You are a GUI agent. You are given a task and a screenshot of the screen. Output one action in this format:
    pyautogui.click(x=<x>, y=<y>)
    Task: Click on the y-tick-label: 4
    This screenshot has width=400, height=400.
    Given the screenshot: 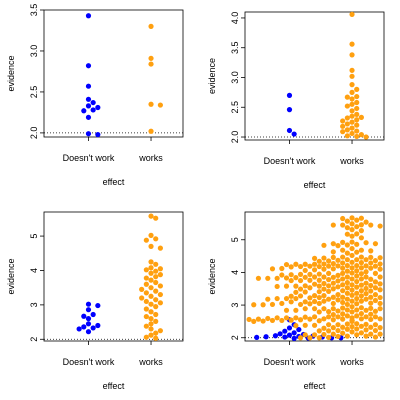 What is the action you would take?
    pyautogui.click(x=235, y=272)
    